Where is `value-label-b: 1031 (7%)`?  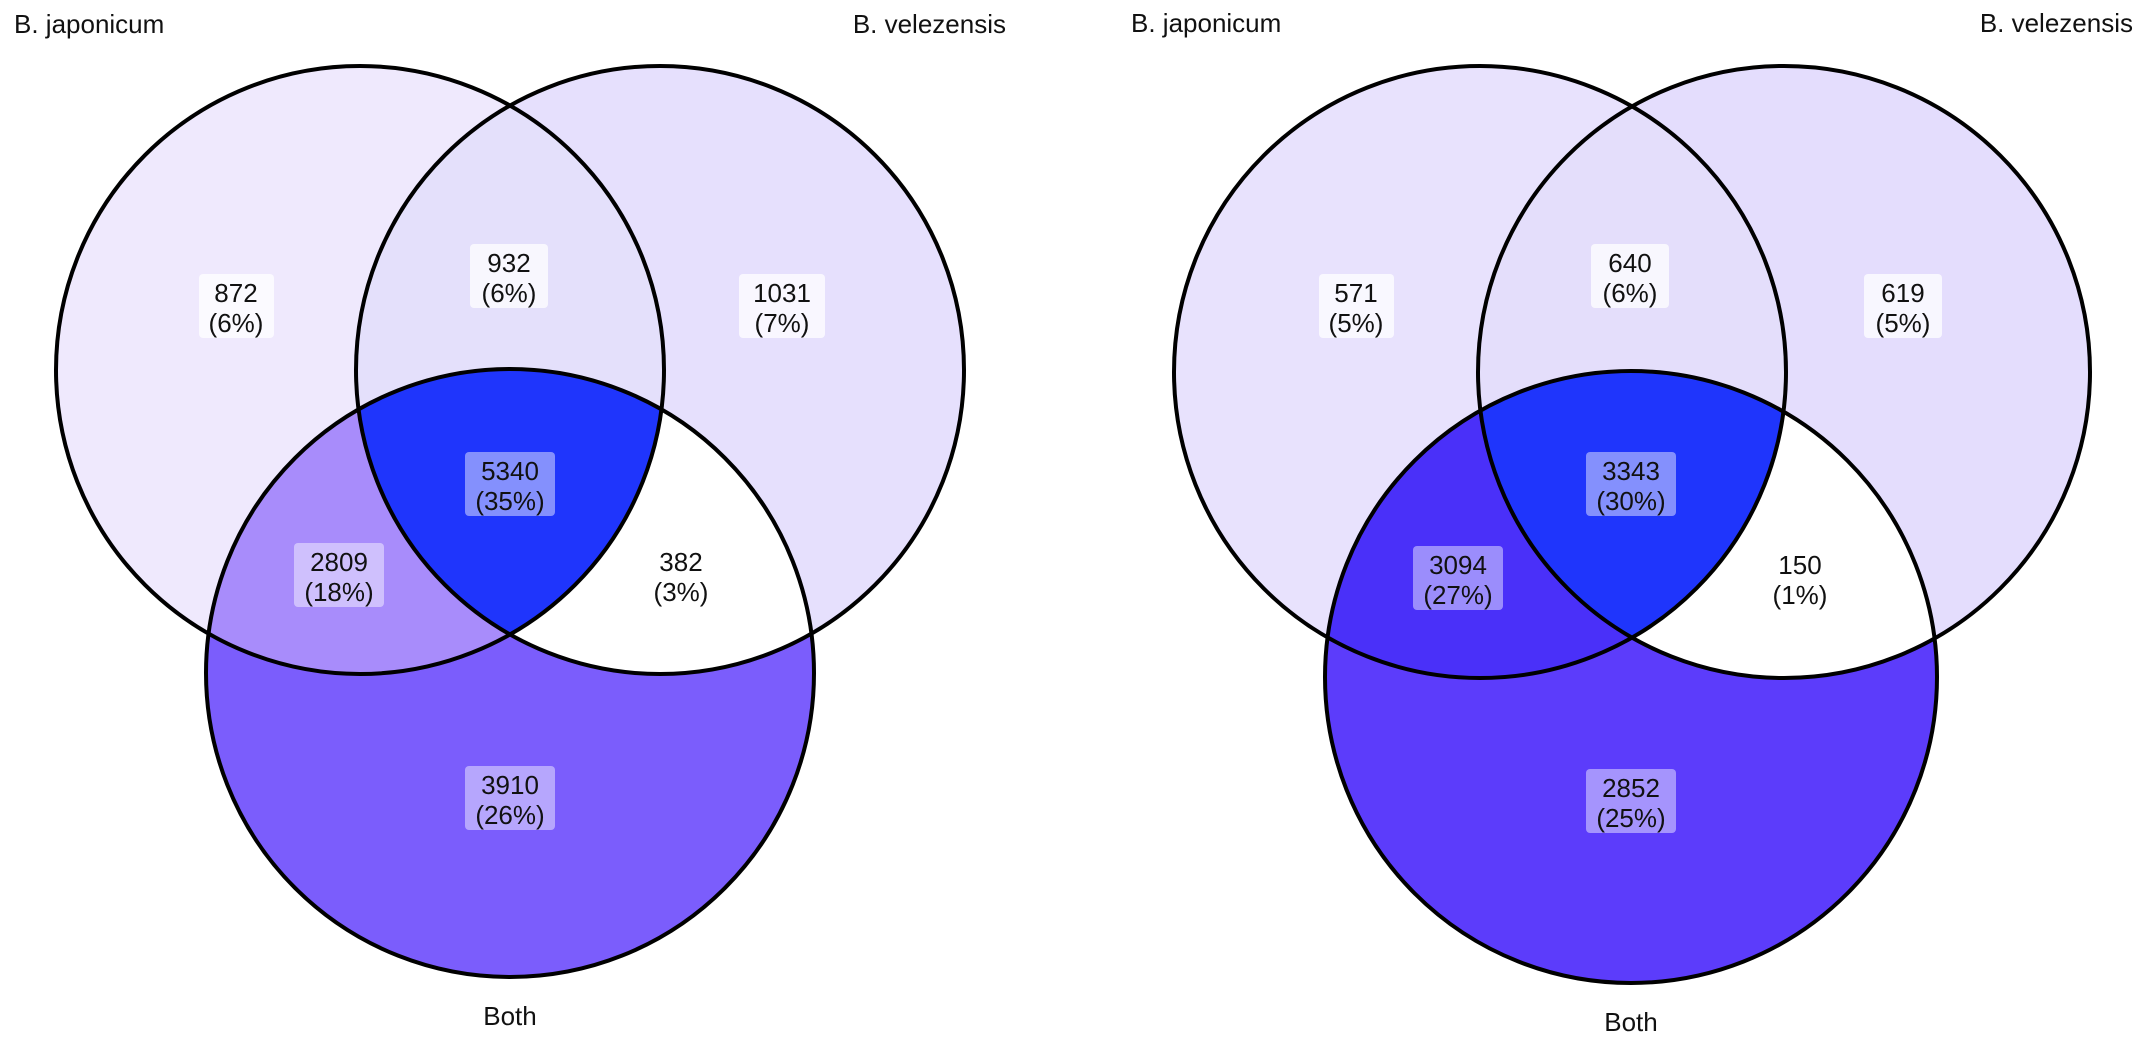
value-label-b: 1031 (7%) is located at coordinates (782, 306).